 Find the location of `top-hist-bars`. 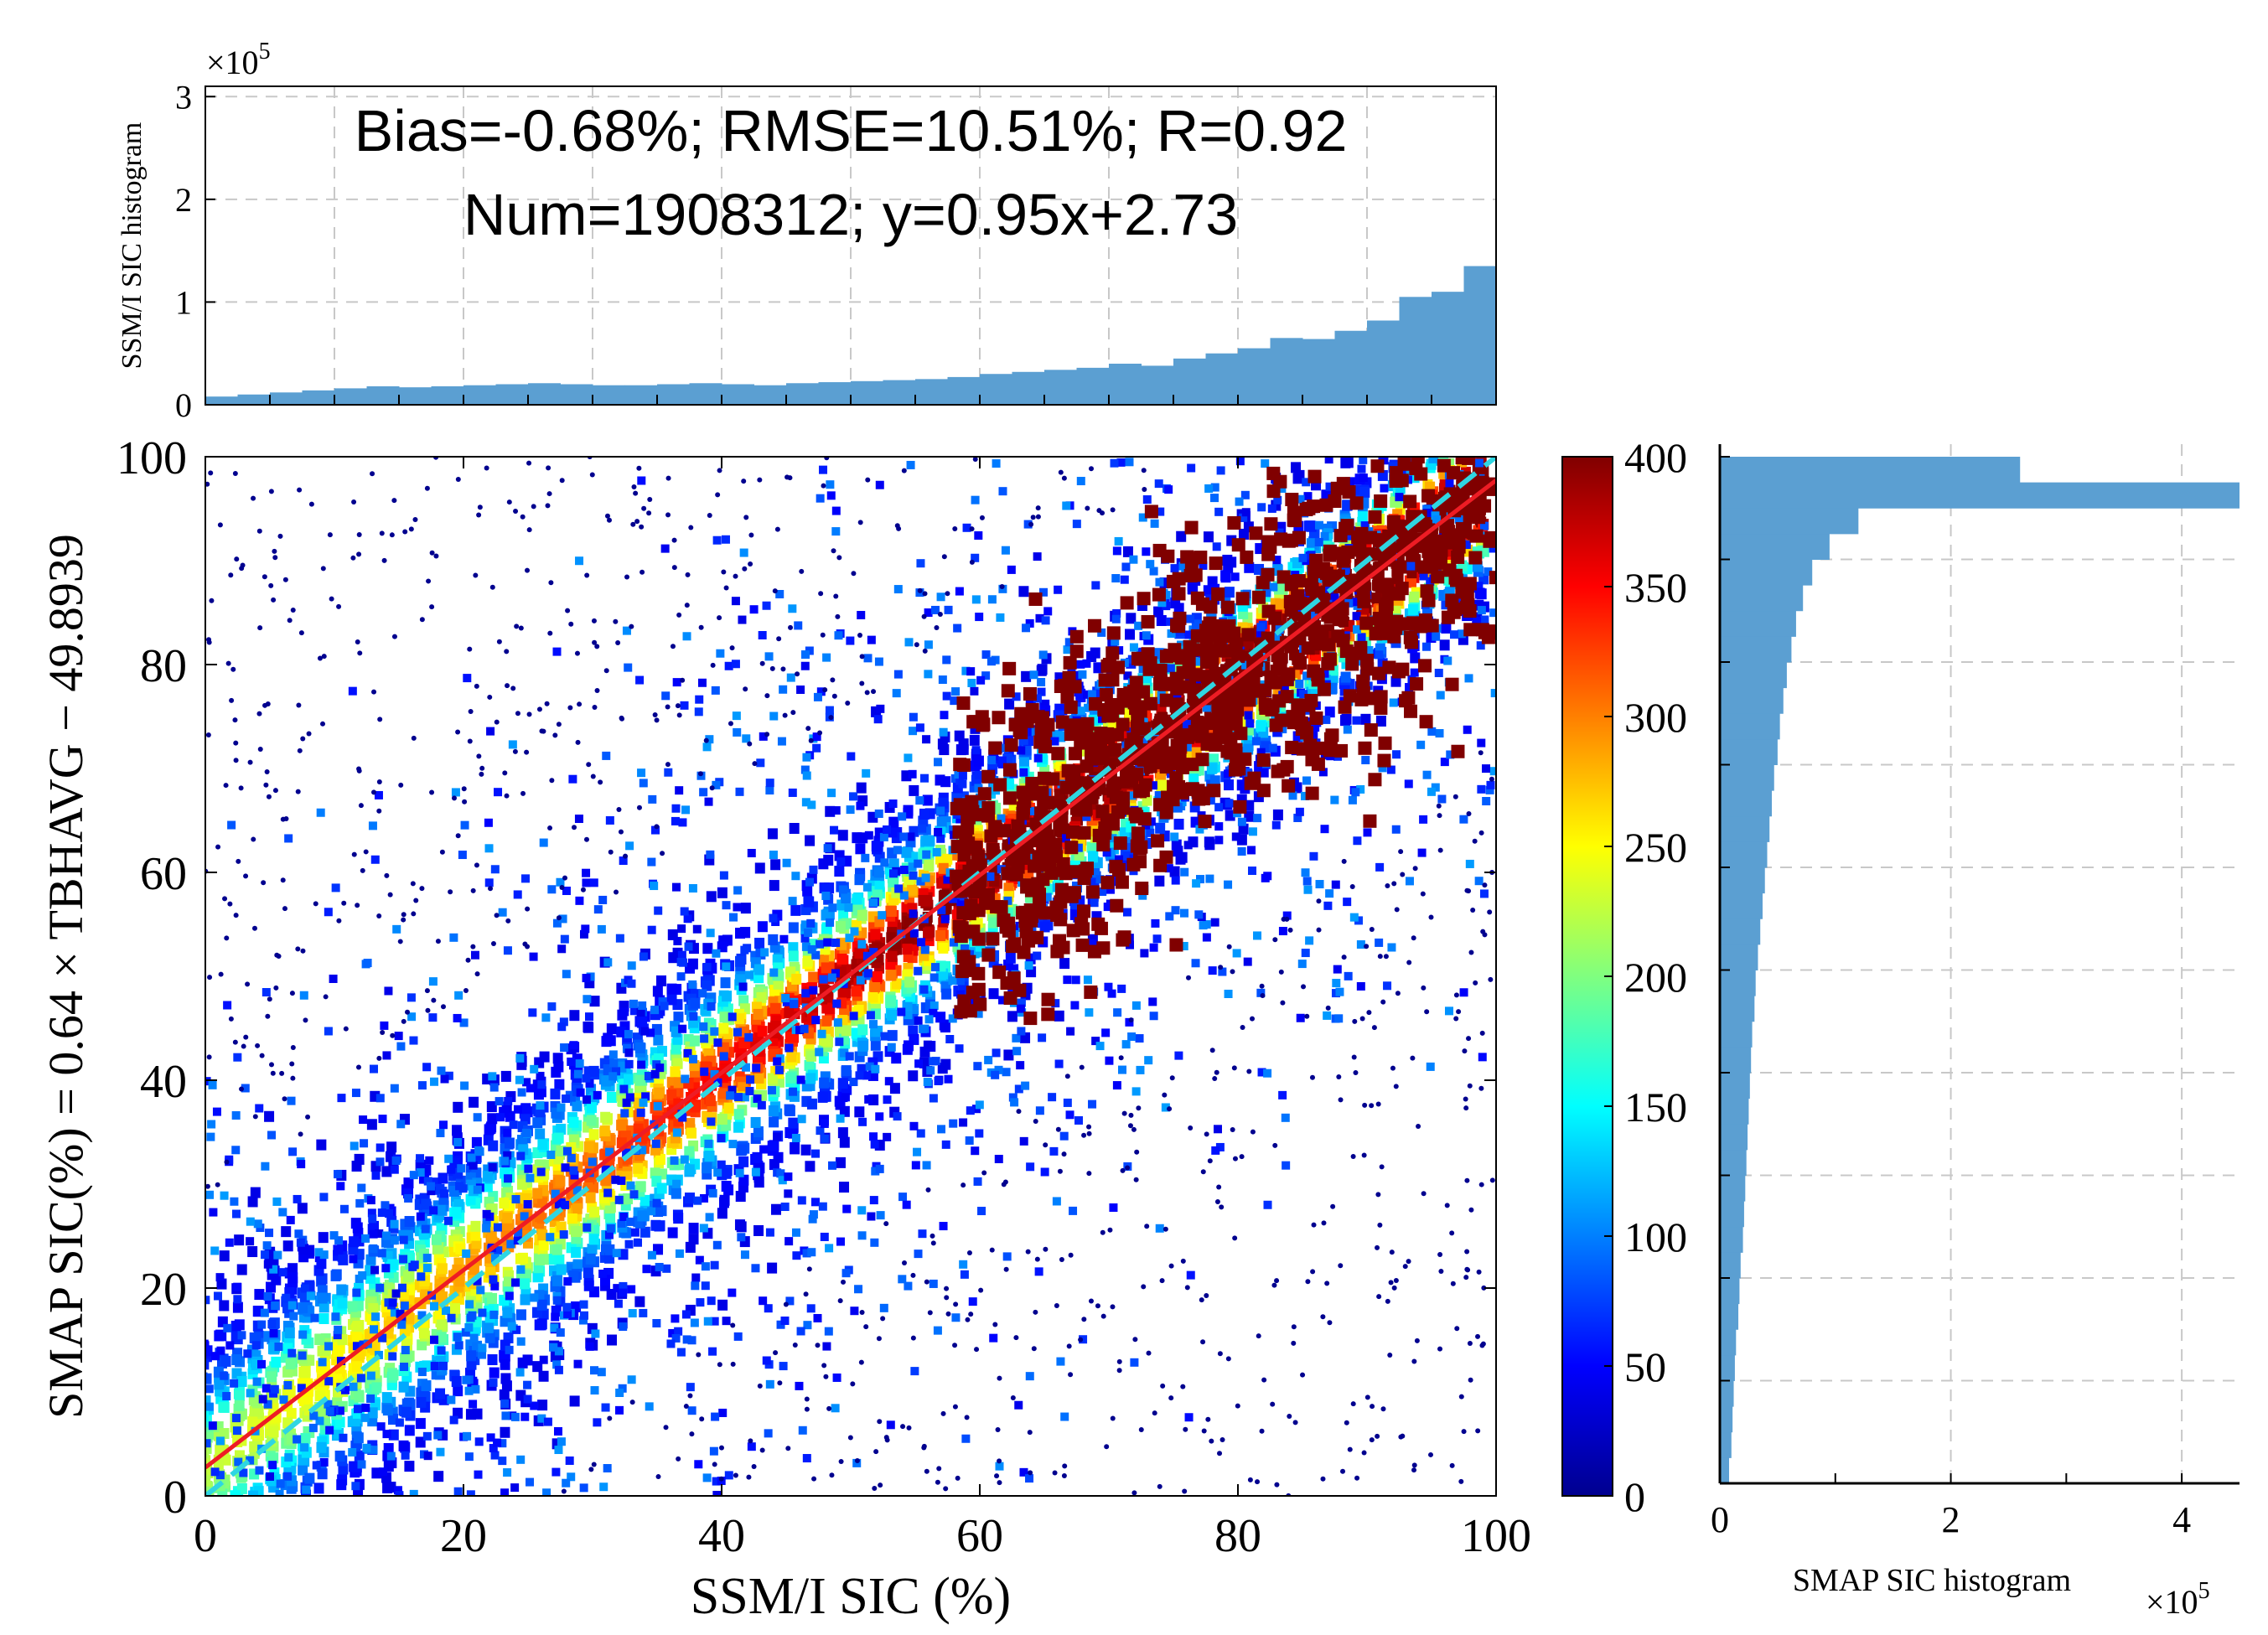

top-hist-bars is located at coordinates (851, 335).